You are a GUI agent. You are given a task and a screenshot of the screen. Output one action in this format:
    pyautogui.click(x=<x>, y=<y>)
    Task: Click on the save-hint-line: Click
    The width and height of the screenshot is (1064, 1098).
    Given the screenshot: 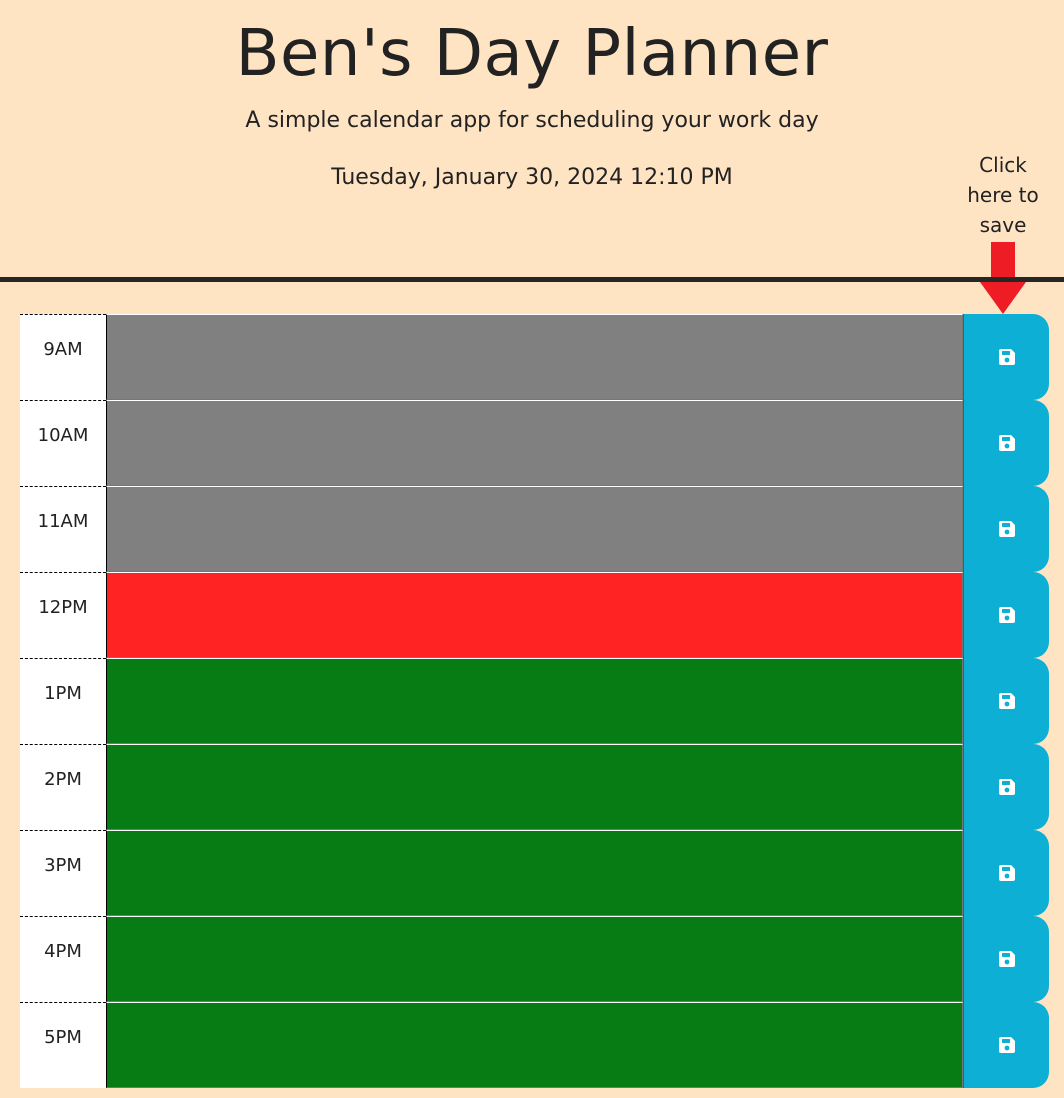 What is the action you would take?
    pyautogui.click(x=1003, y=165)
    